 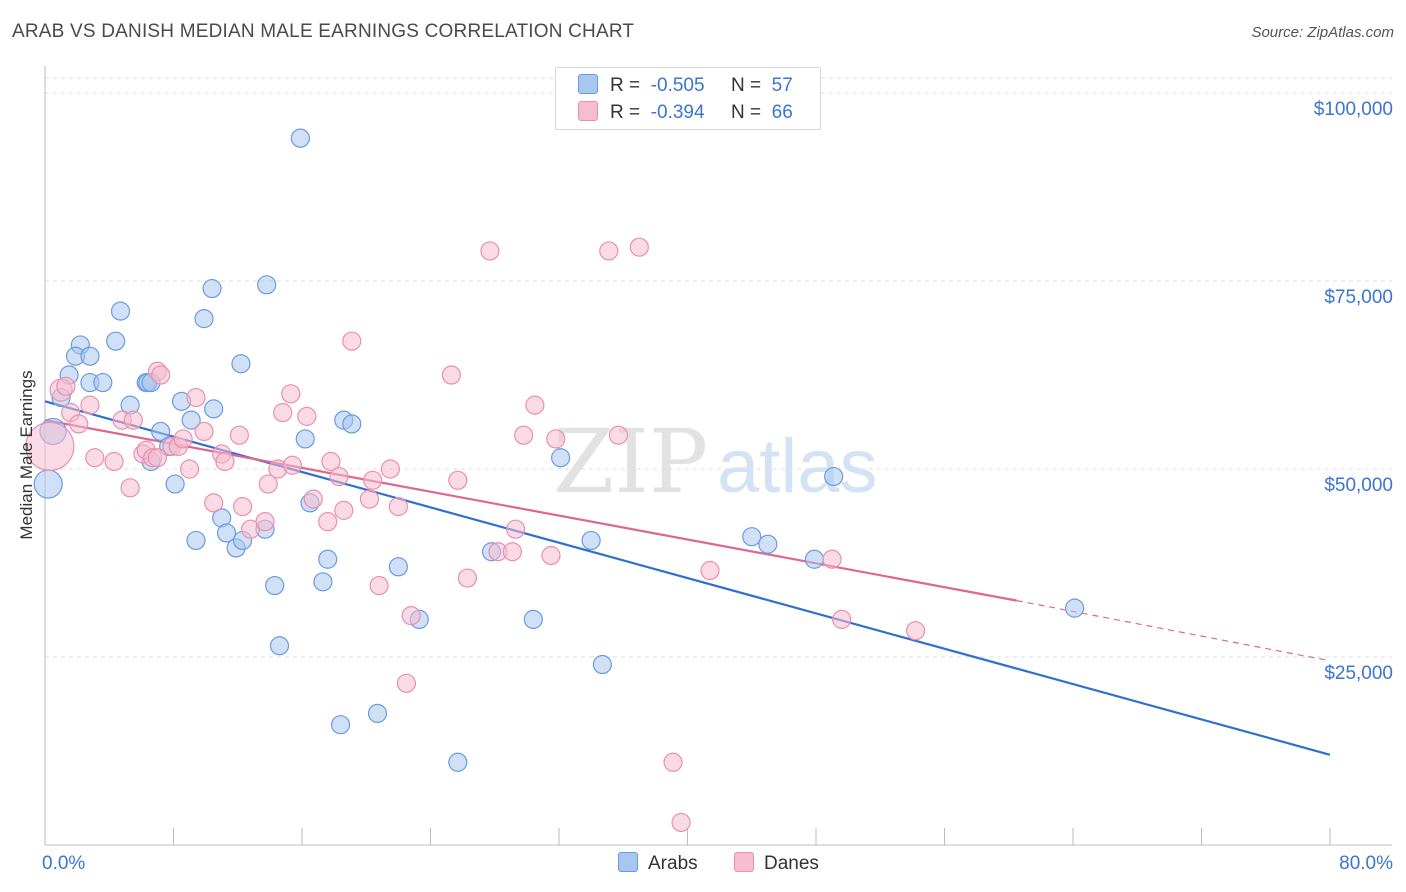 I want to click on danes-trend-line, so click(x=530, y=510).